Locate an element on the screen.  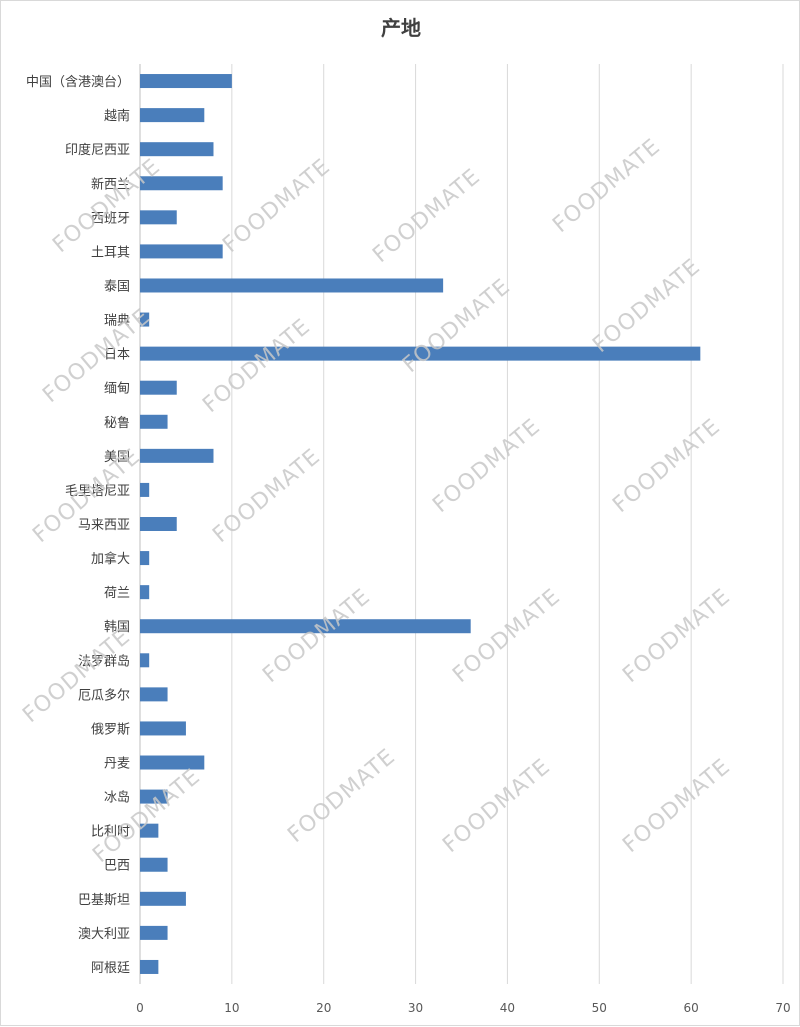
category-label: 巴西 is located at coordinates (117, 866).